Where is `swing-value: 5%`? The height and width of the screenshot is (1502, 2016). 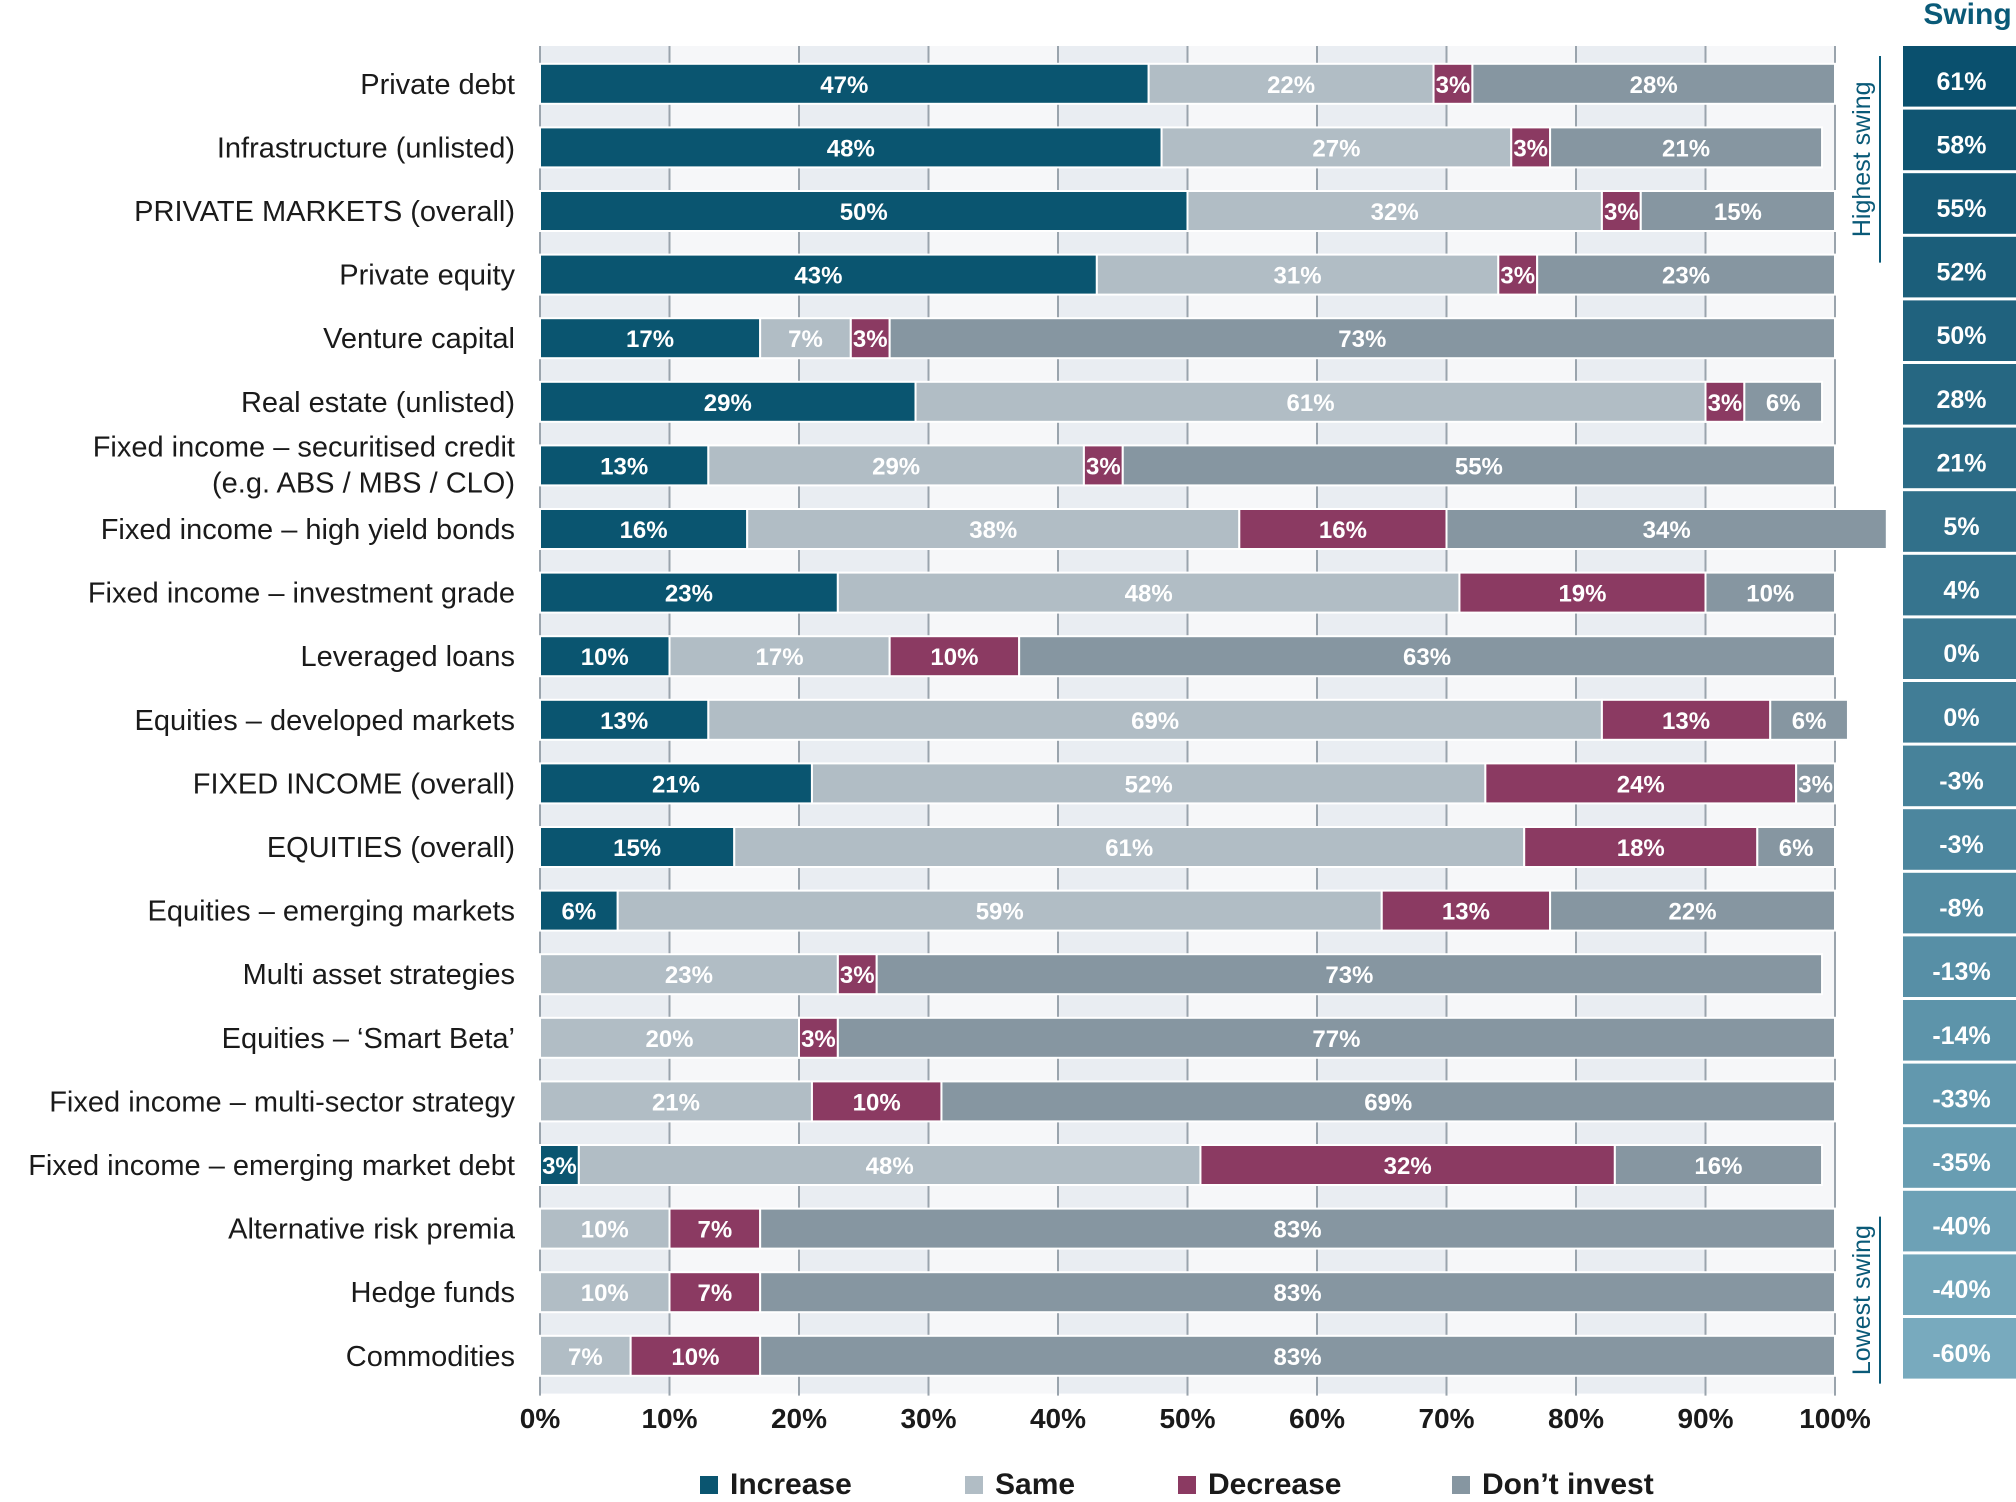 swing-value: 5% is located at coordinates (1961, 527).